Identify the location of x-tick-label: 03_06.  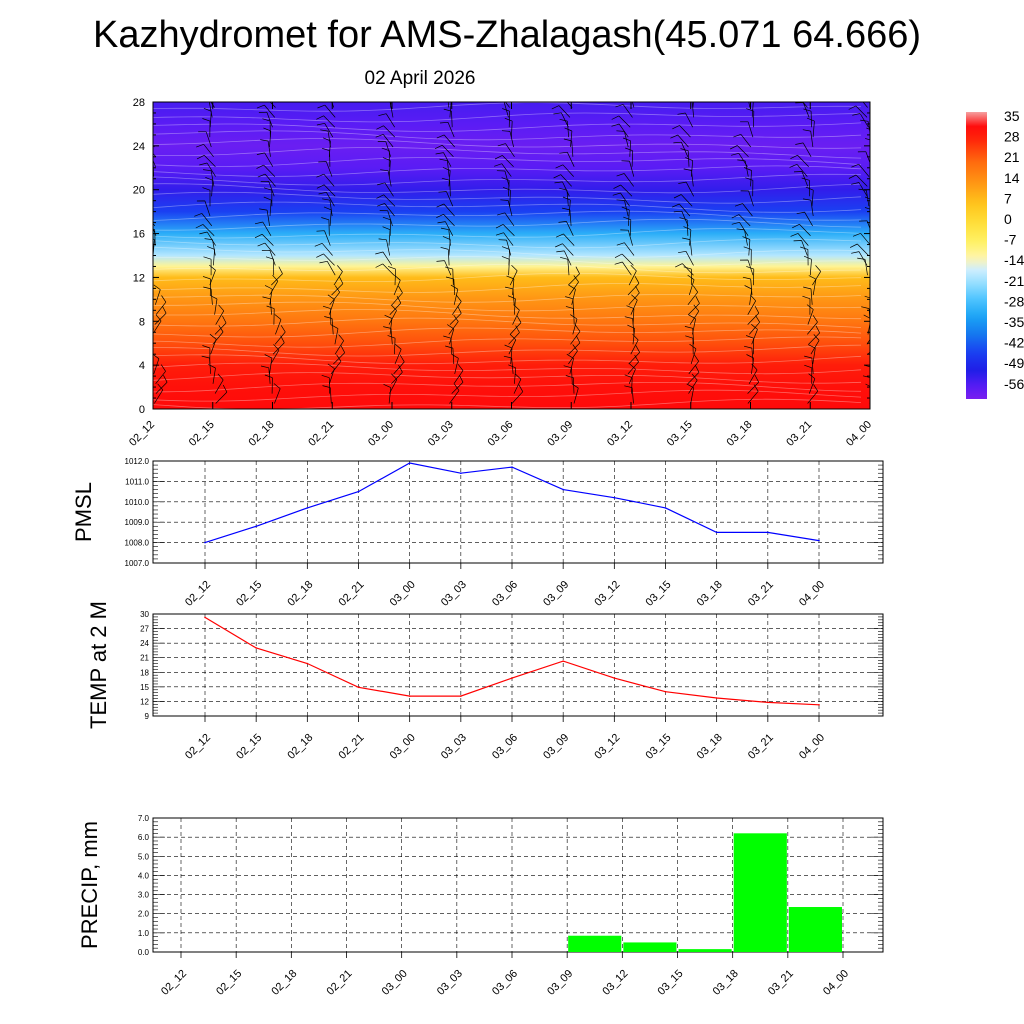
(505, 594).